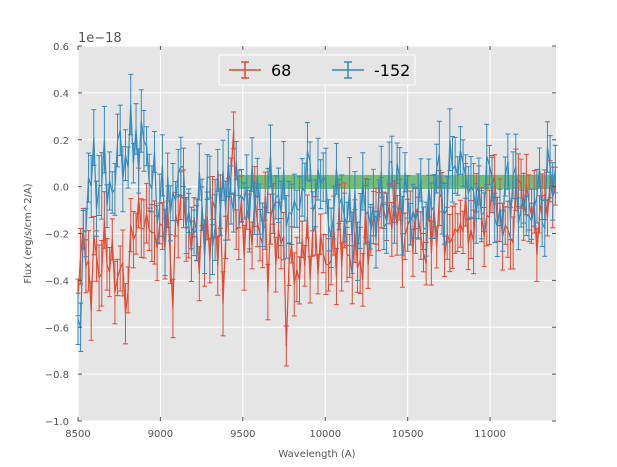  I want to click on legend-entry-minus-152: -152, so click(371, 70).